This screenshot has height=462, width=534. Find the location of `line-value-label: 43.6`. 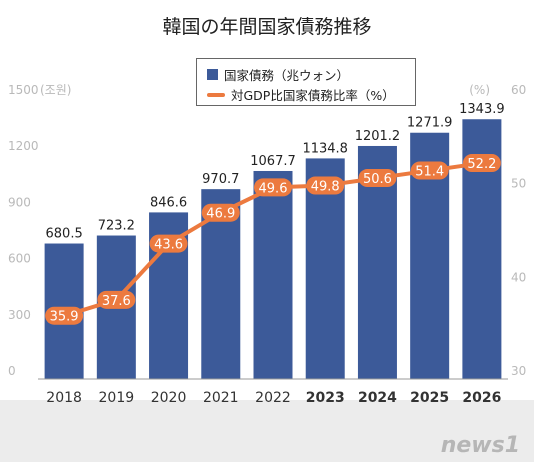

line-value-label: 43.6 is located at coordinates (168, 245).